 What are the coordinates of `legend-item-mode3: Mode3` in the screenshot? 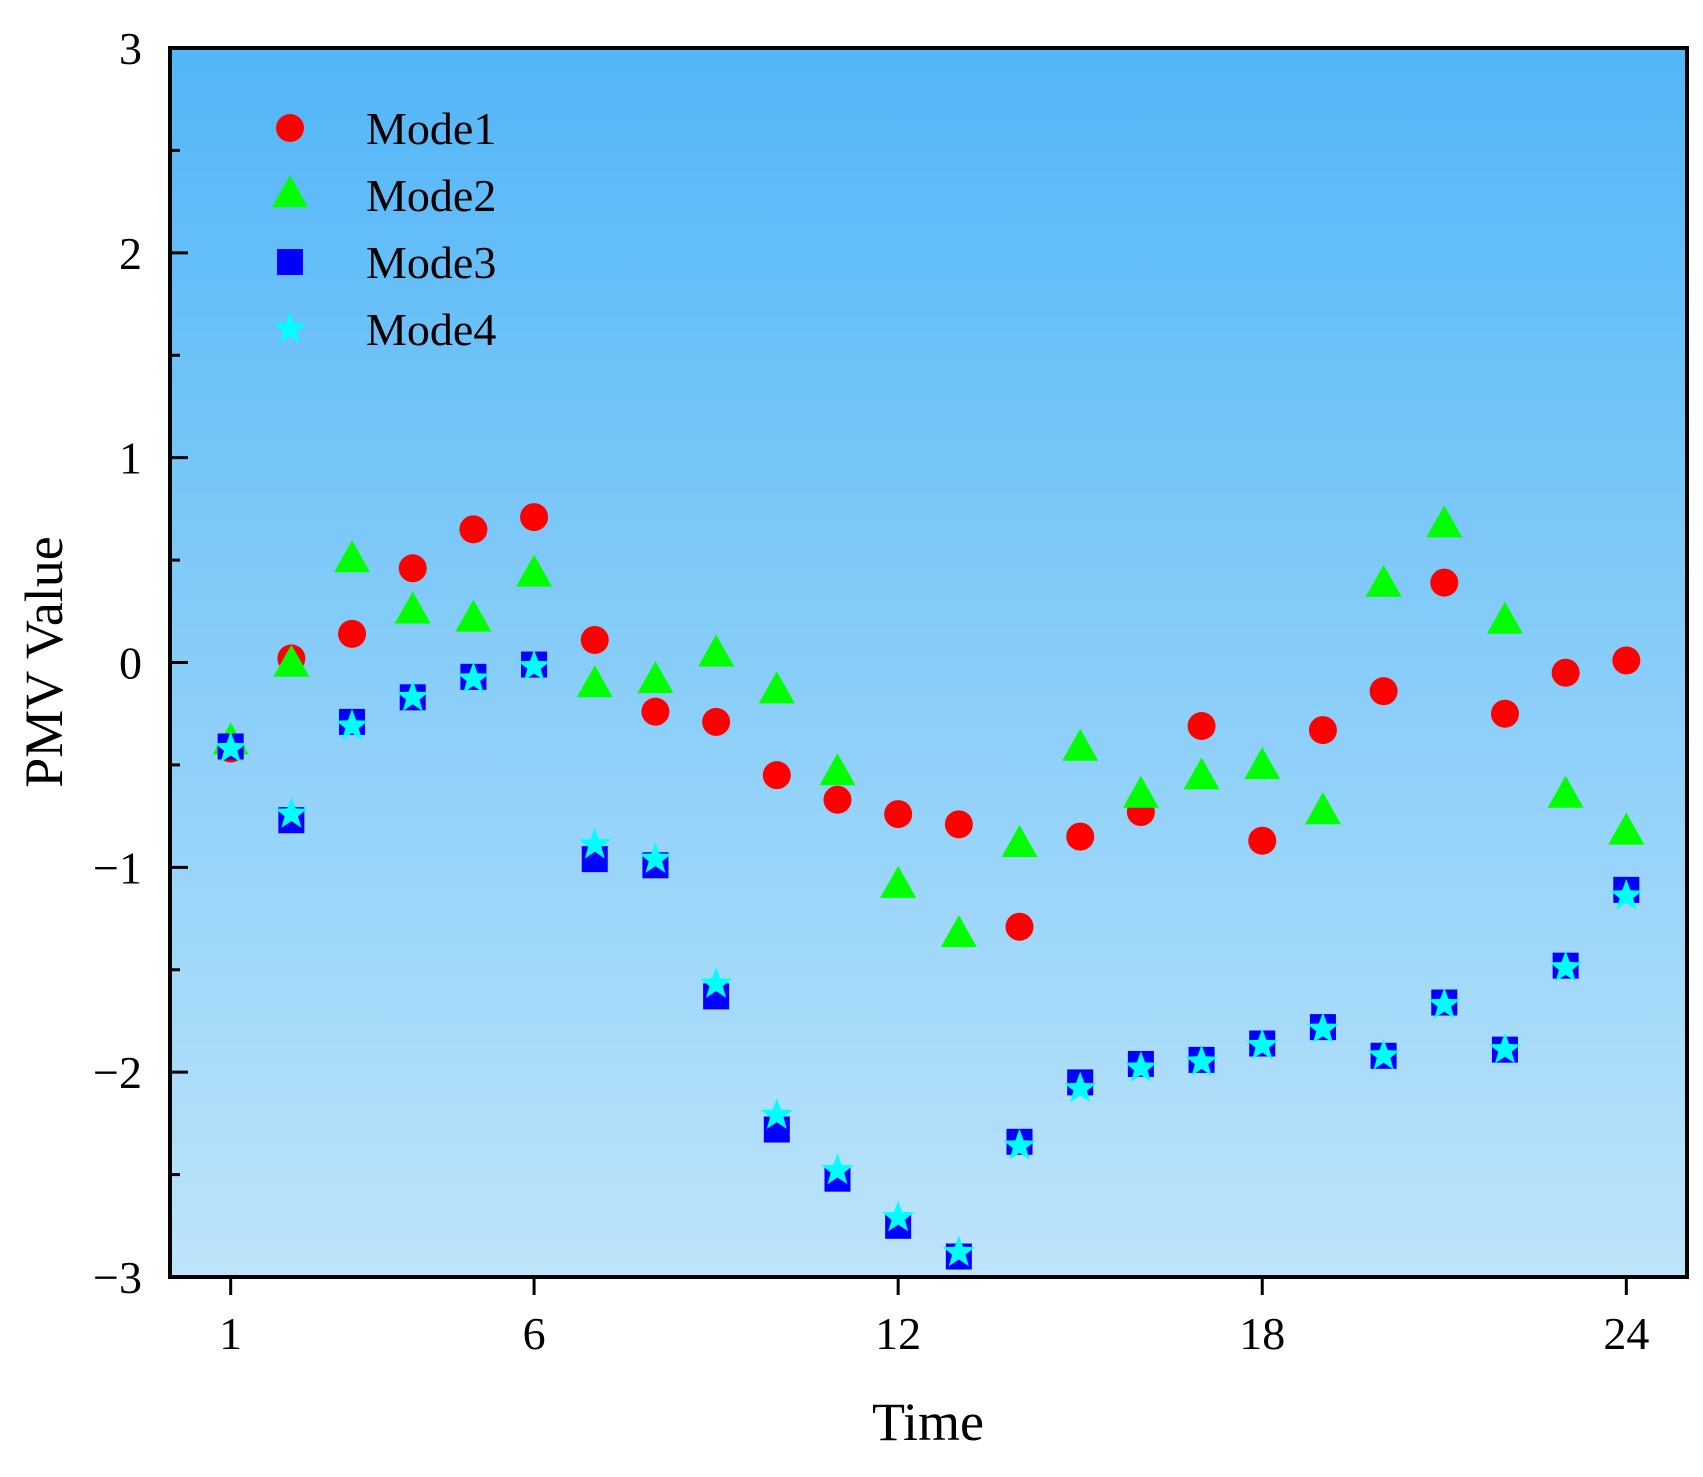 It's located at (386, 262).